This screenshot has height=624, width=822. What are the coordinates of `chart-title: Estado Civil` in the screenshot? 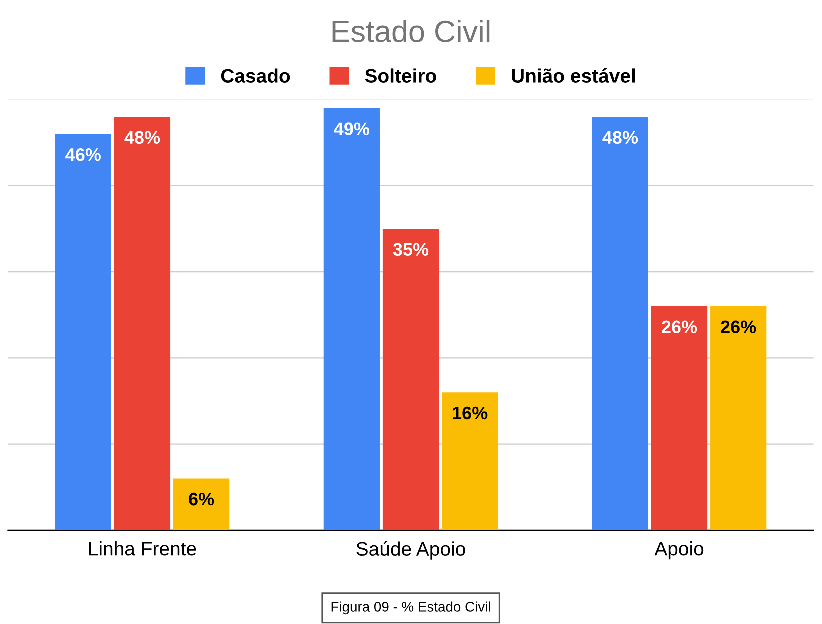 It's located at (411, 31).